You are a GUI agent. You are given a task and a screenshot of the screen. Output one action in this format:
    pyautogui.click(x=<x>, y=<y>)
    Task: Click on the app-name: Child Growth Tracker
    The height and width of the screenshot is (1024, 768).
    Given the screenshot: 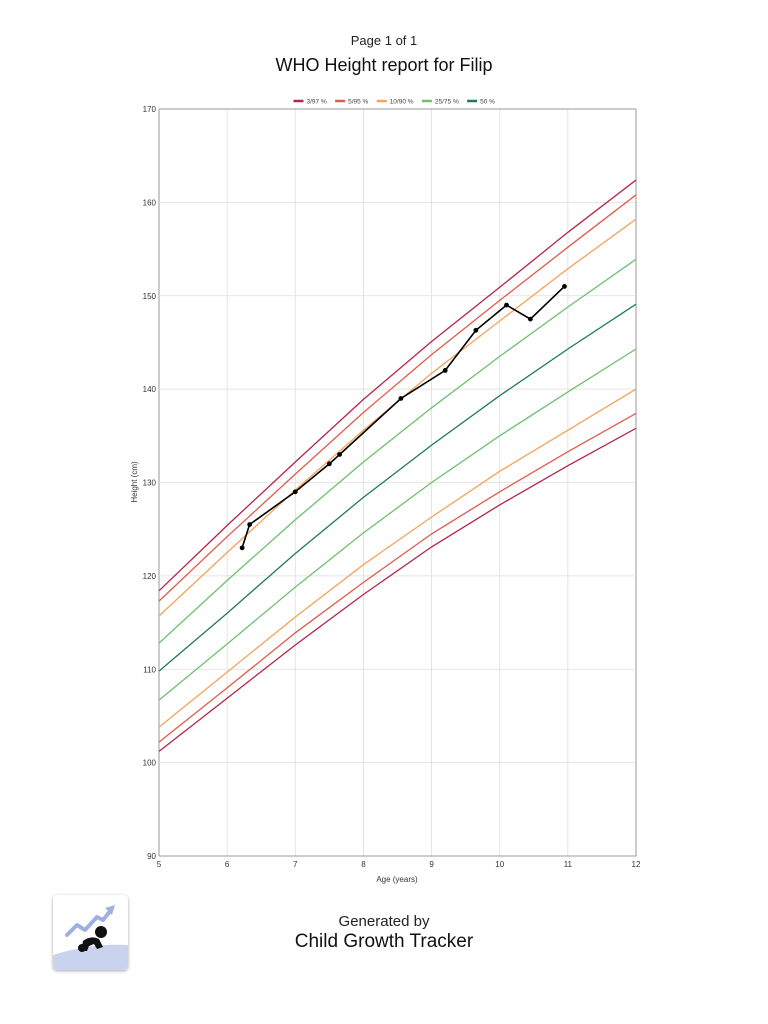 What is the action you would take?
    pyautogui.click(x=384, y=941)
    